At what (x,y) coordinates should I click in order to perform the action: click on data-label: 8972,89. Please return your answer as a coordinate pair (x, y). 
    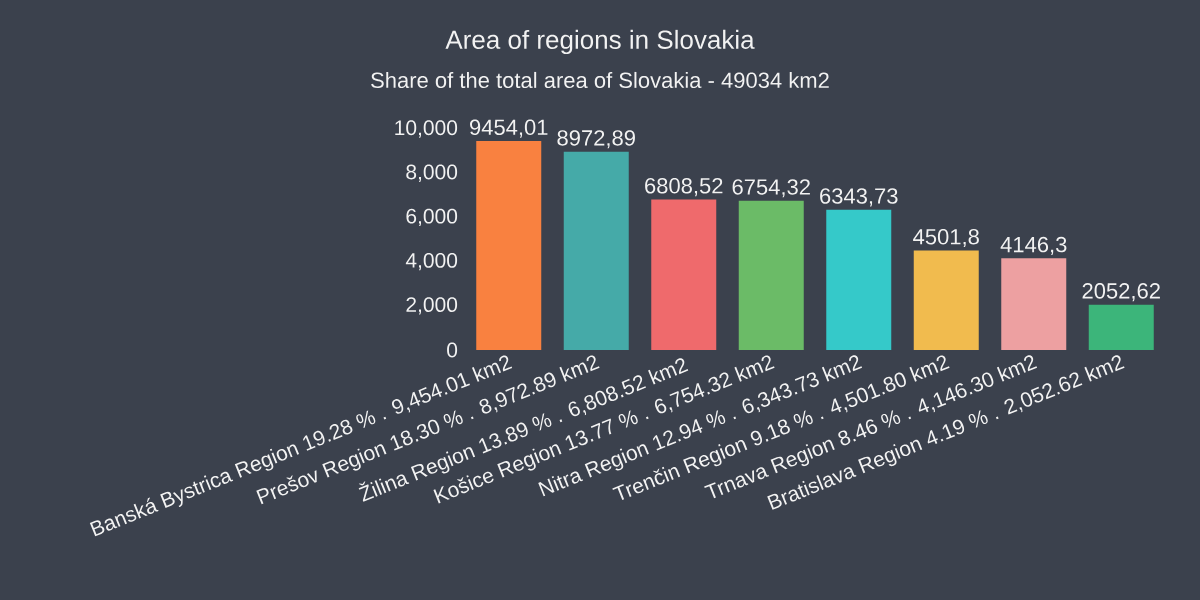
    Looking at the image, I should click on (596, 139).